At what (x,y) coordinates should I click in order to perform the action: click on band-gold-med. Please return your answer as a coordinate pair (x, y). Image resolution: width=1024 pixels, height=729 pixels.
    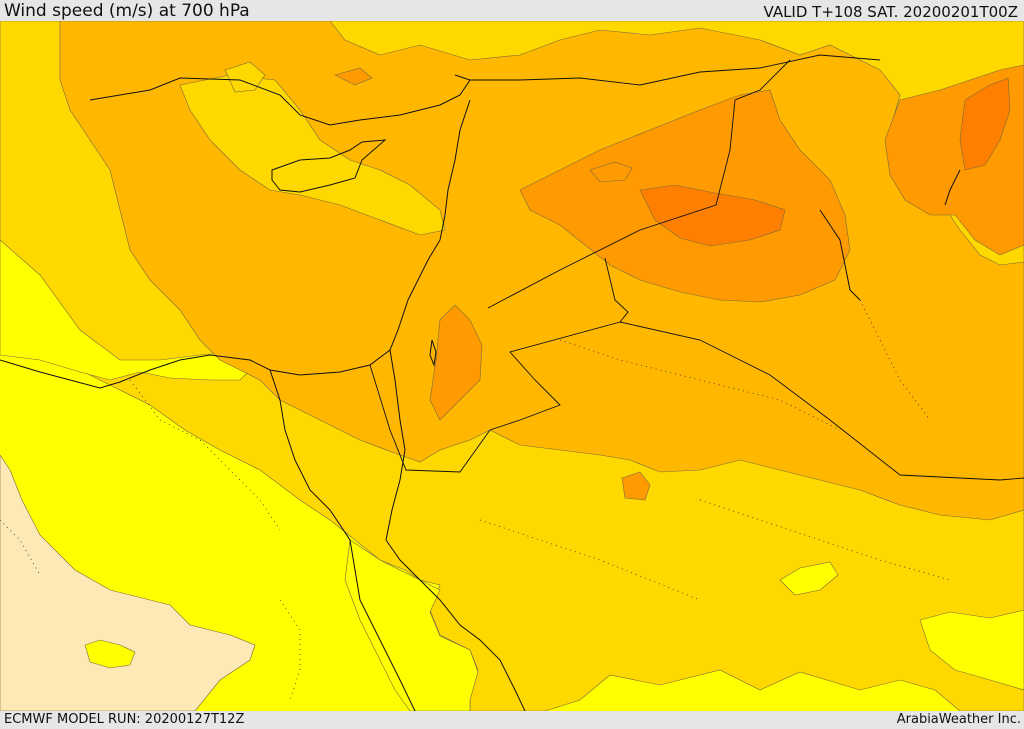
    Looking at the image, I should click on (312, 155).